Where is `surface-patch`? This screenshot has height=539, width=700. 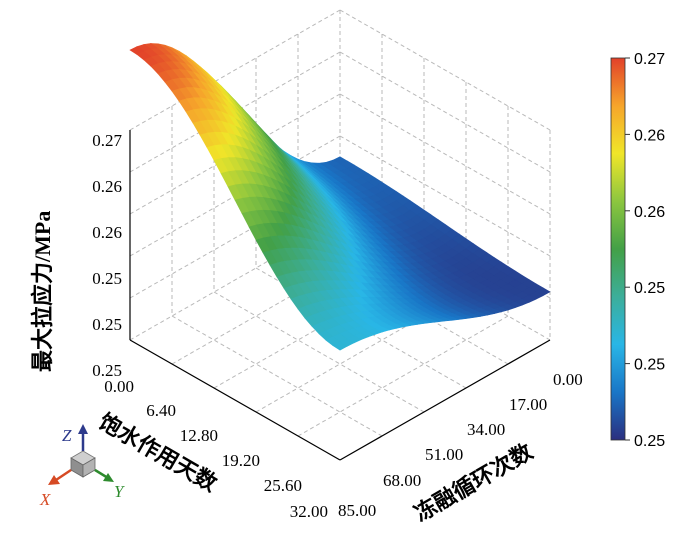
surface-patch is located at coordinates (340, 346).